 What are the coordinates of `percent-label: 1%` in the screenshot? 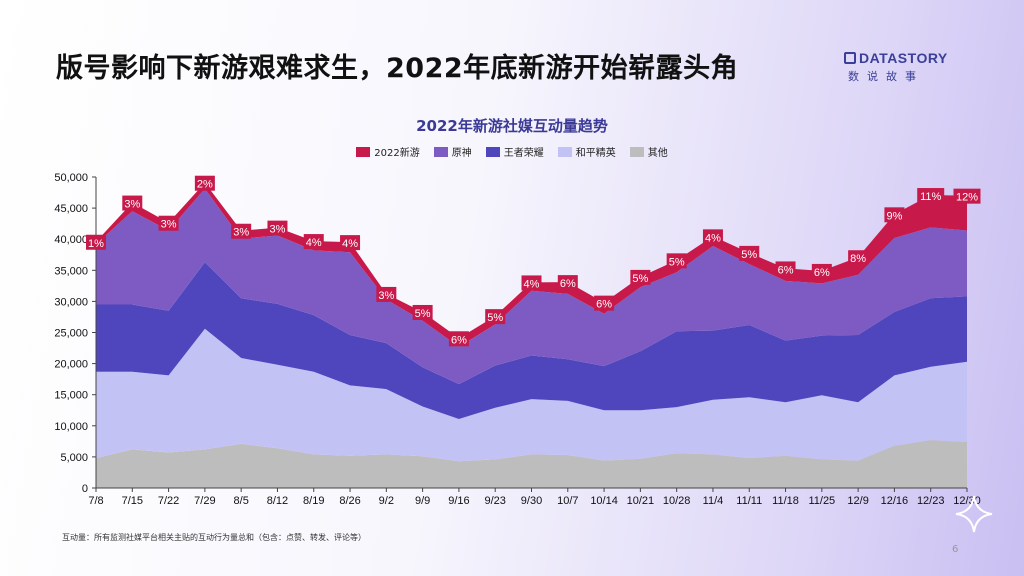 It's located at (96, 244).